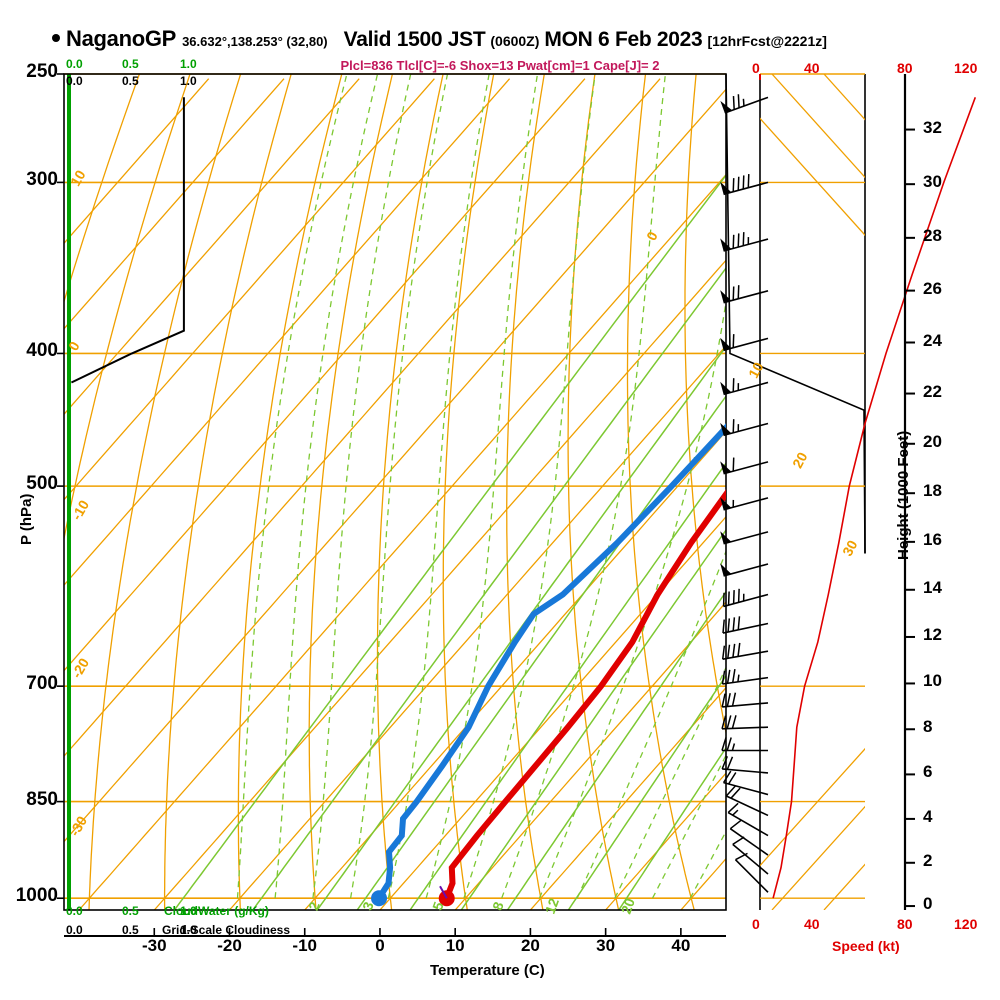 This screenshot has width=1000, height=1000. I want to click on height-tick-label: 22, so click(932, 391).